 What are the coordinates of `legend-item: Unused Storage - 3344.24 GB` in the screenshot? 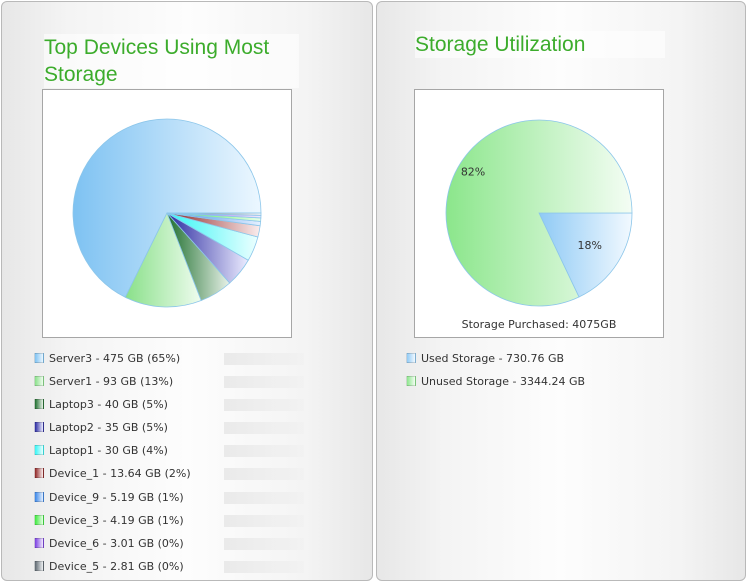 It's located at (571, 382).